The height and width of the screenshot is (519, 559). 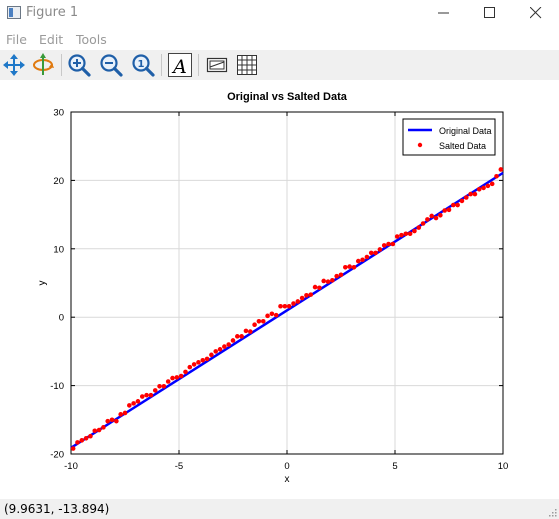 What do you see at coordinates (51, 39) in the screenshot?
I see `menu-edit: Edit` at bounding box center [51, 39].